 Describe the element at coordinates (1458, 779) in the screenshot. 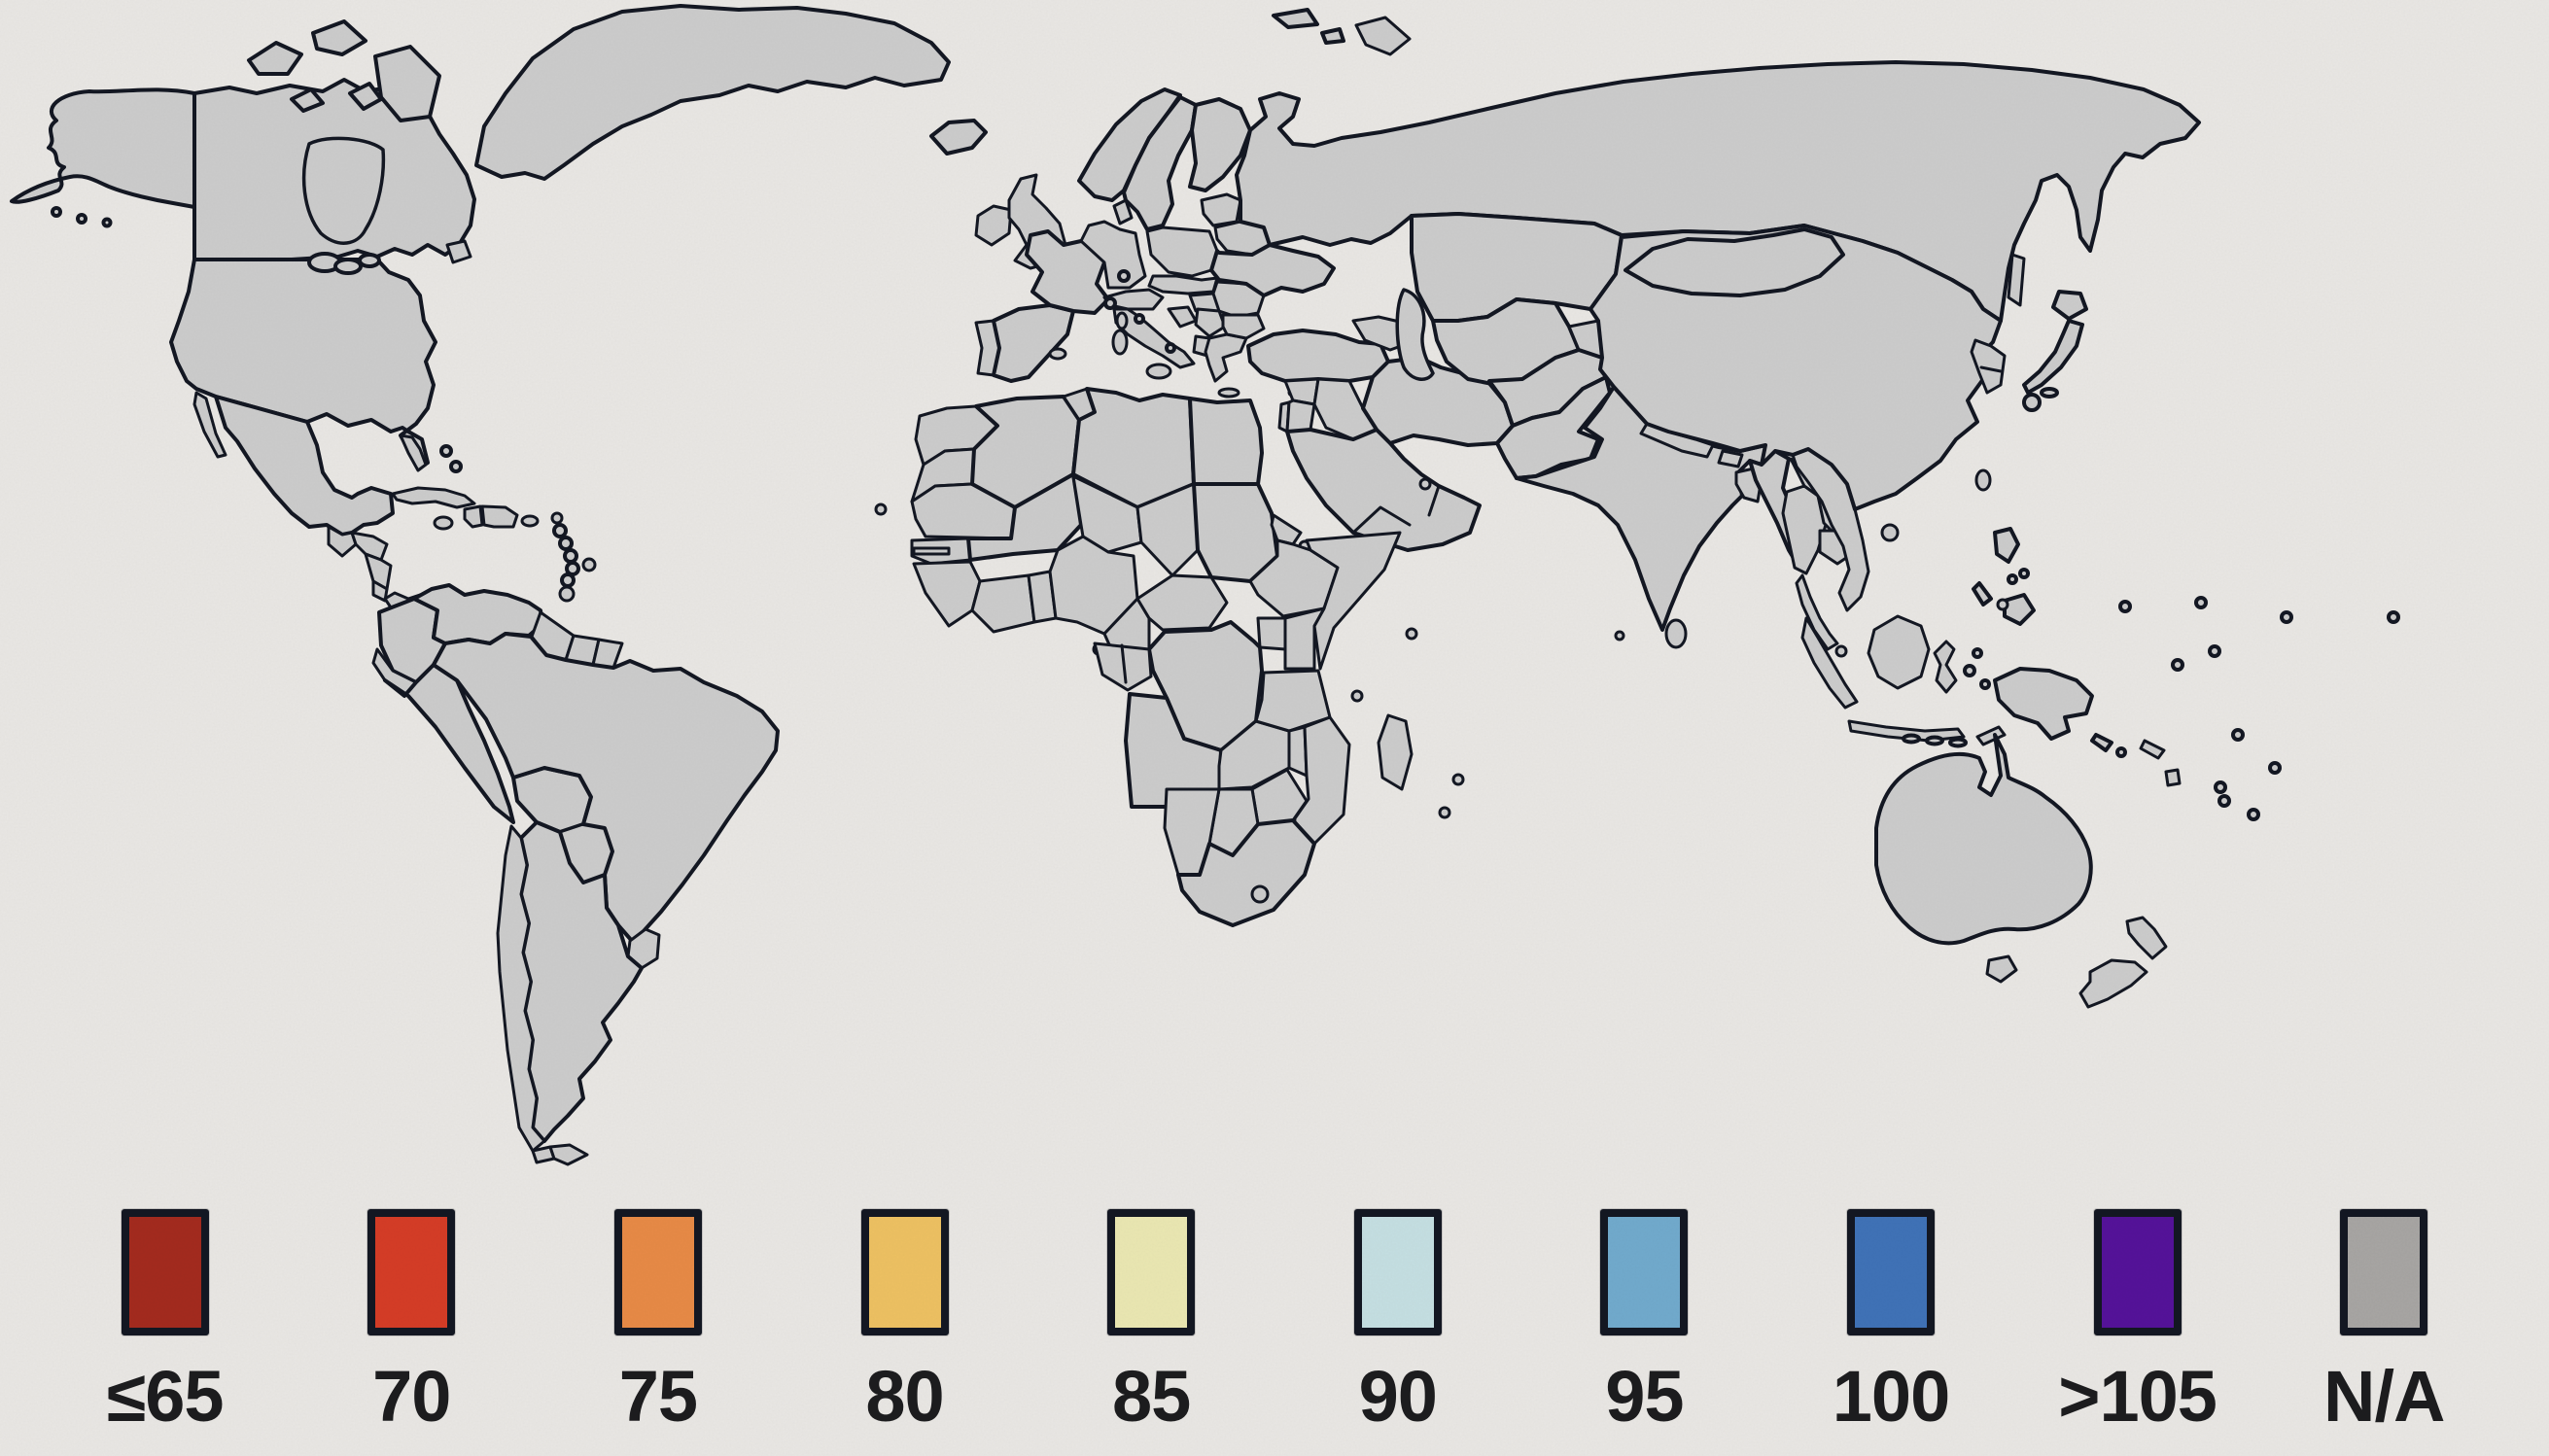

I see `map-region-mauritius` at that location.